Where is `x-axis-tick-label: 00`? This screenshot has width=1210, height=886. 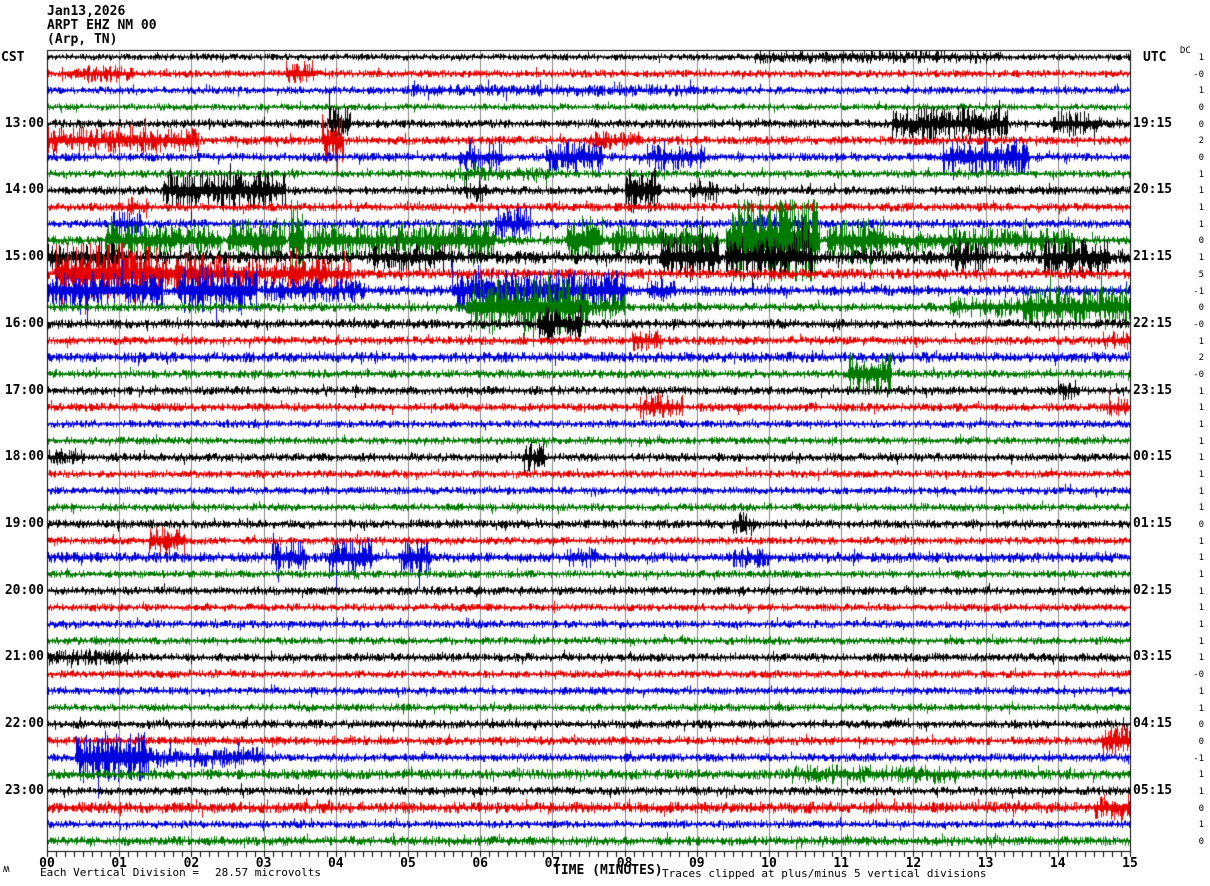 x-axis-tick-label: 00 is located at coordinates (47, 863).